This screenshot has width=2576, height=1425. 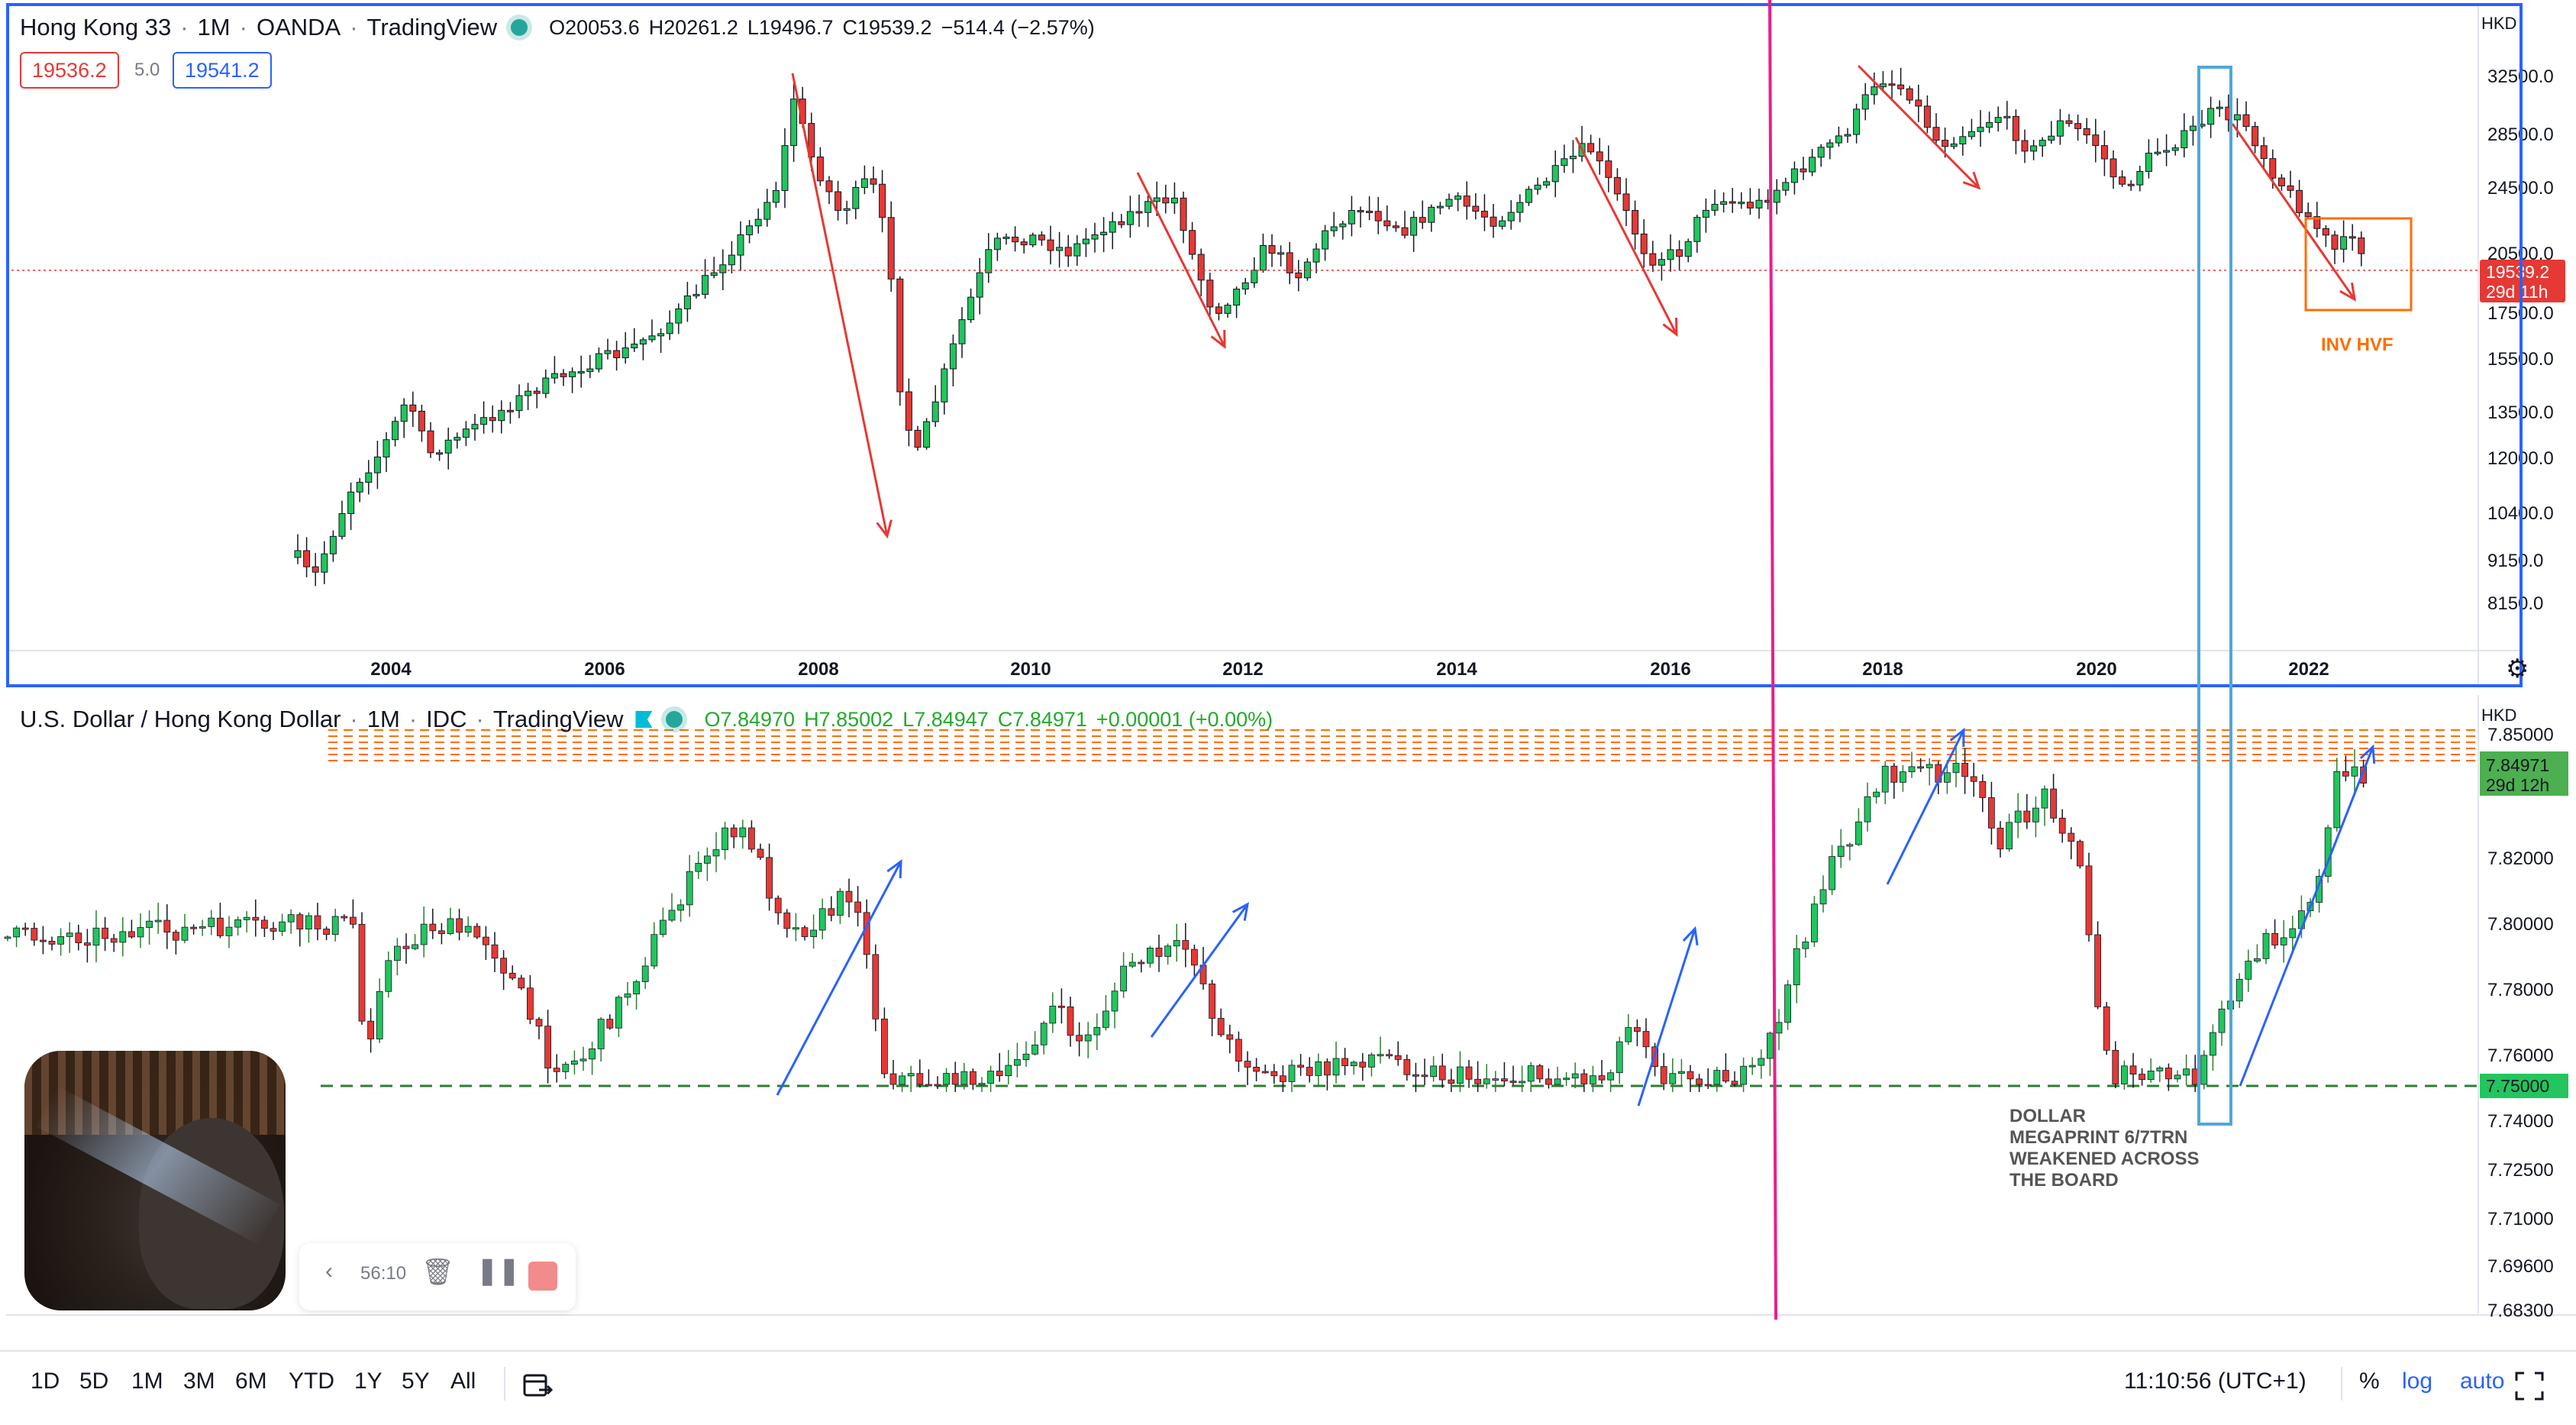 What do you see at coordinates (222, 70) in the screenshot?
I see `buy-button: 19541.2` at bounding box center [222, 70].